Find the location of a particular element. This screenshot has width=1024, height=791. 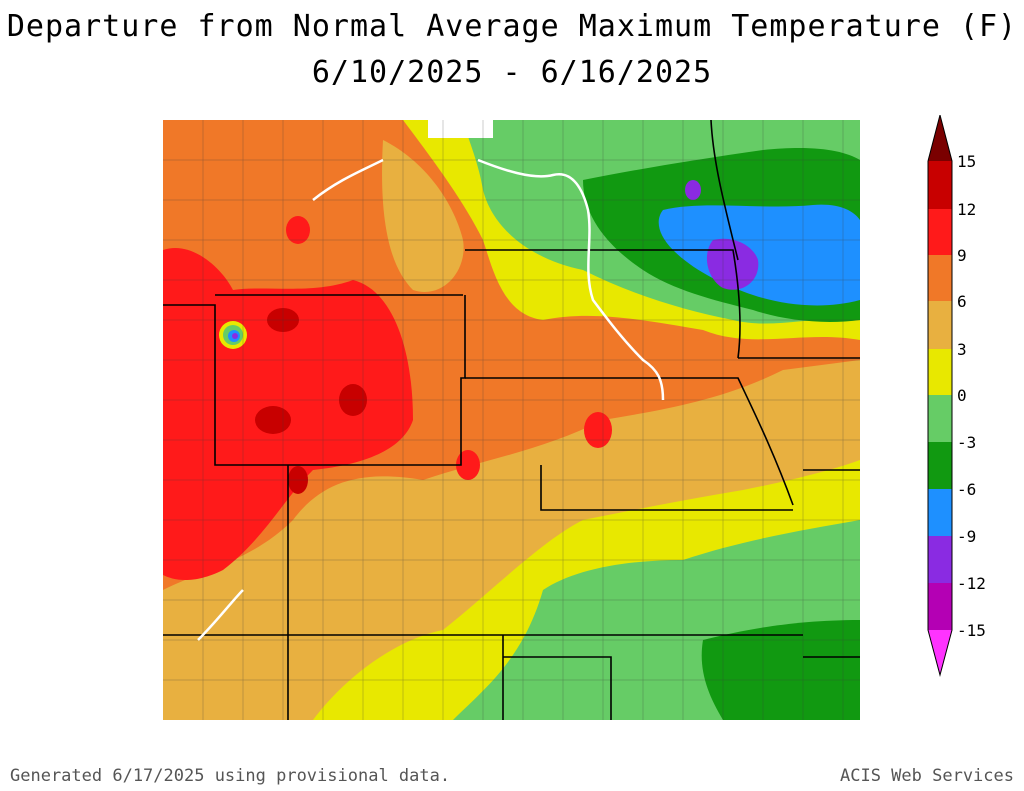

cold-spot-purple is located at coordinates (235, 336).